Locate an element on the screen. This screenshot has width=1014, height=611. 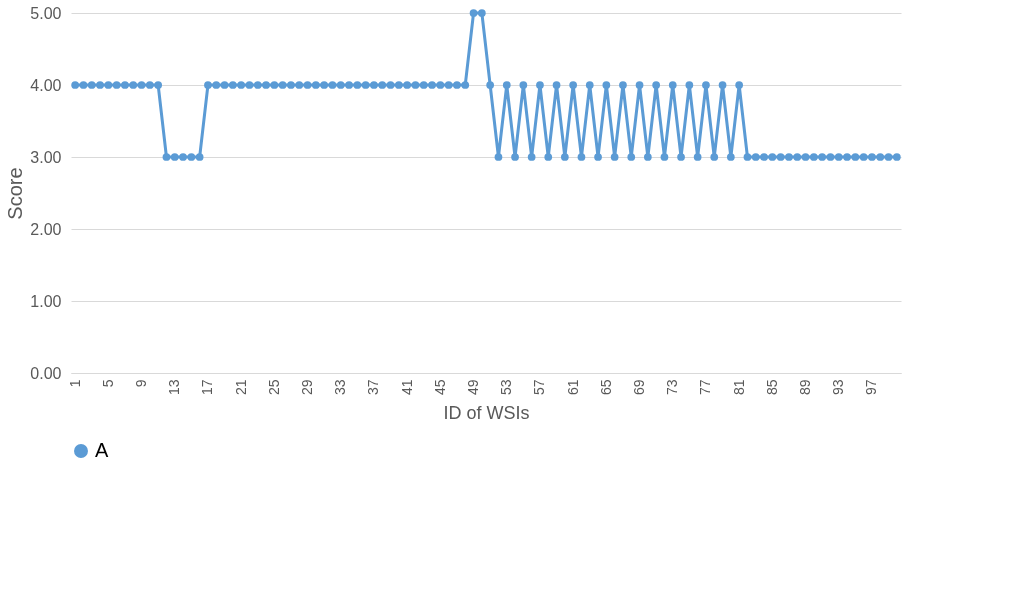
x-tick-label: 17 is located at coordinates (207, 387).